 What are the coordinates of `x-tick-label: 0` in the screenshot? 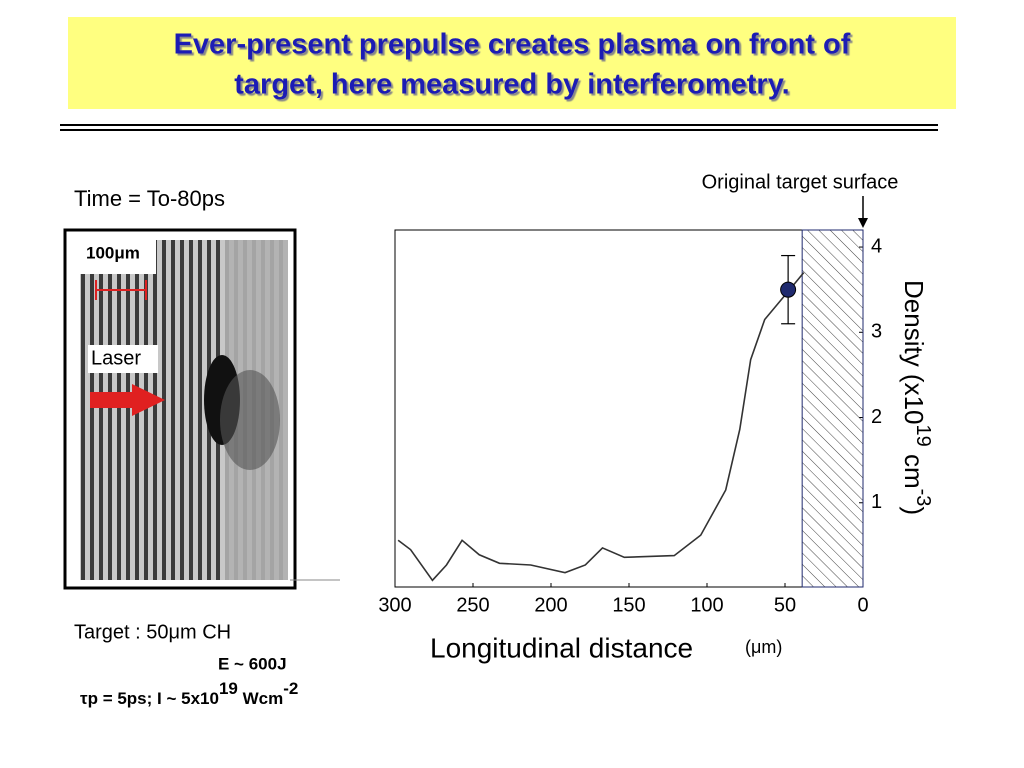 It's located at (862, 605).